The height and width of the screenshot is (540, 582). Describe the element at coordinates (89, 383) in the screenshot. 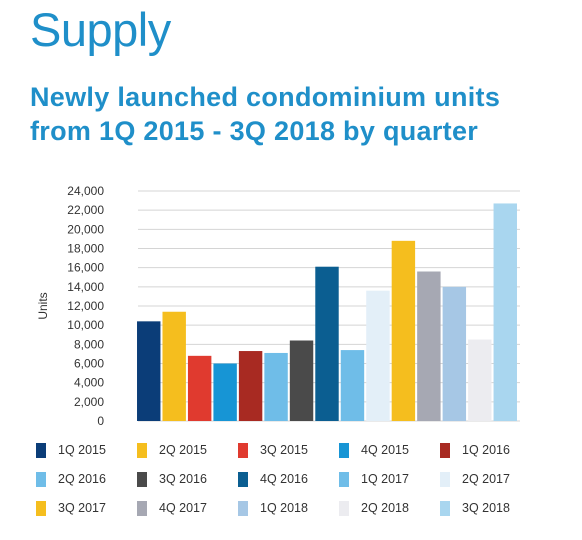

I see `y-tick-label: 4,000` at that location.